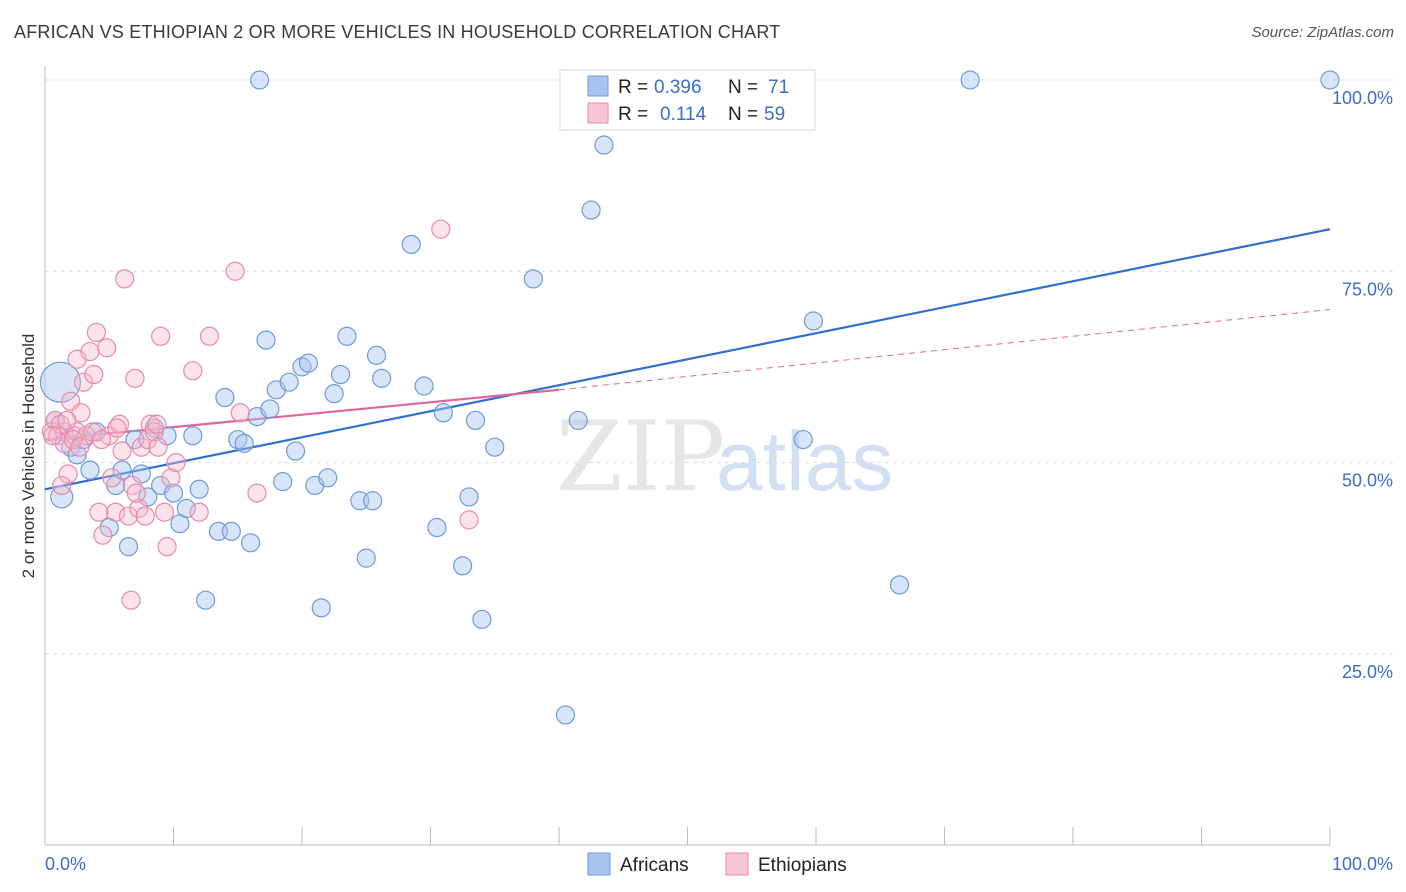  I want to click on watermark: ZIP atlas, so click(724, 457).